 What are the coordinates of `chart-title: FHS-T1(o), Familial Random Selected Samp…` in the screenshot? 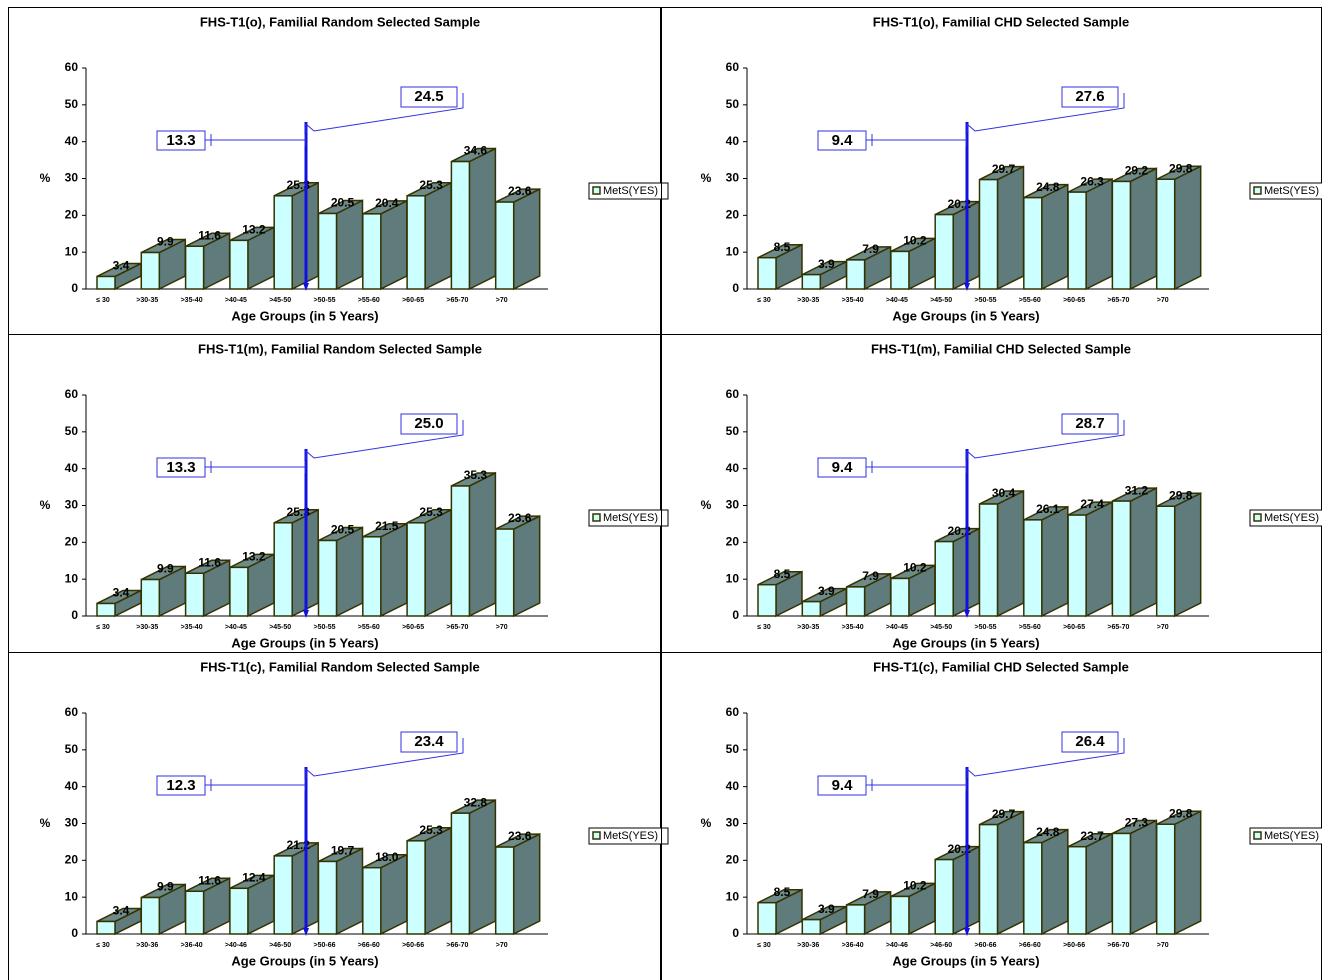 It's located at (340, 21).